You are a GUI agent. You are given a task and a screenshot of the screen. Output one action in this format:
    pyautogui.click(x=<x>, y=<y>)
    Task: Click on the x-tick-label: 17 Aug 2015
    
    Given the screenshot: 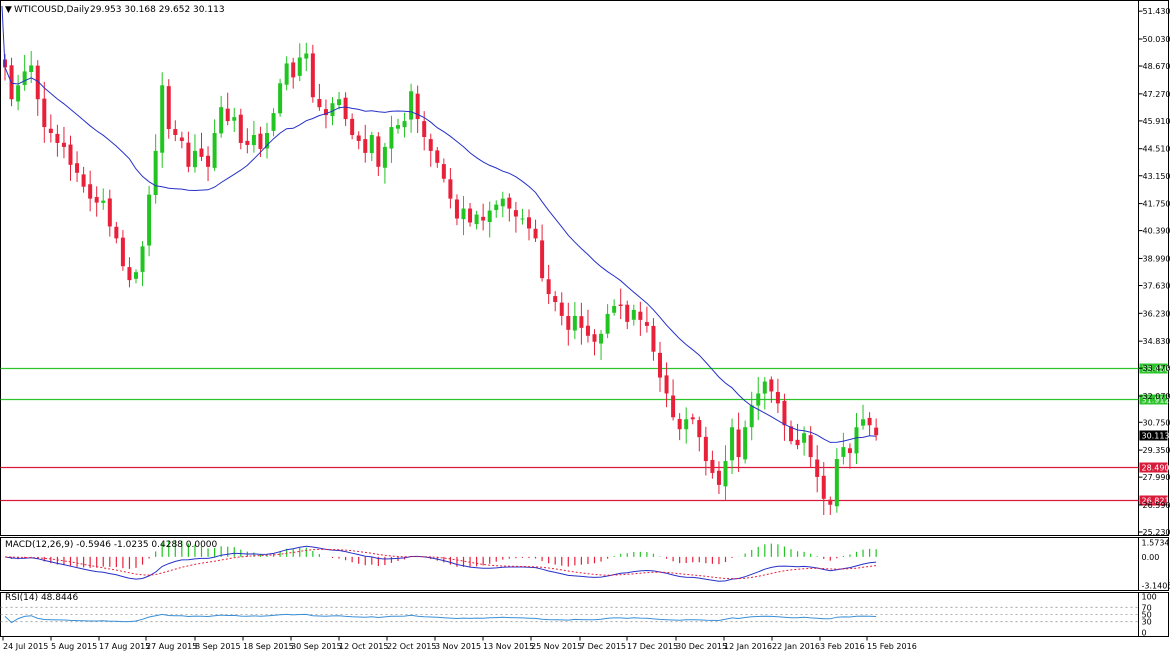 What is the action you would take?
    pyautogui.click(x=124, y=646)
    